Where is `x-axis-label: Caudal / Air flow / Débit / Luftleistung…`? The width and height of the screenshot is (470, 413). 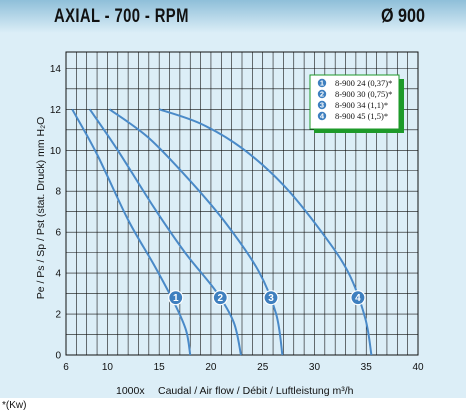
x-axis-label: Caudal / Air flow / Débit / Luftleistung… is located at coordinates (256, 391).